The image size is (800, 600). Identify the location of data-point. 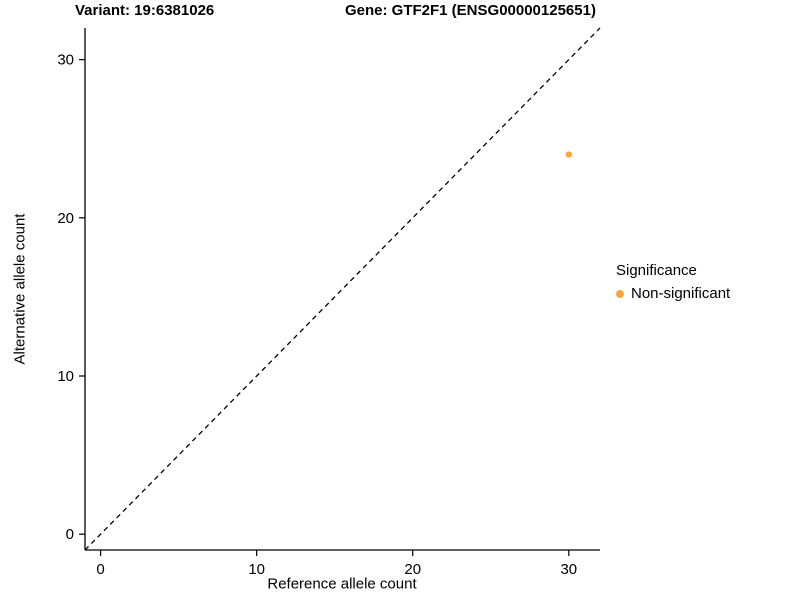
(568, 154).